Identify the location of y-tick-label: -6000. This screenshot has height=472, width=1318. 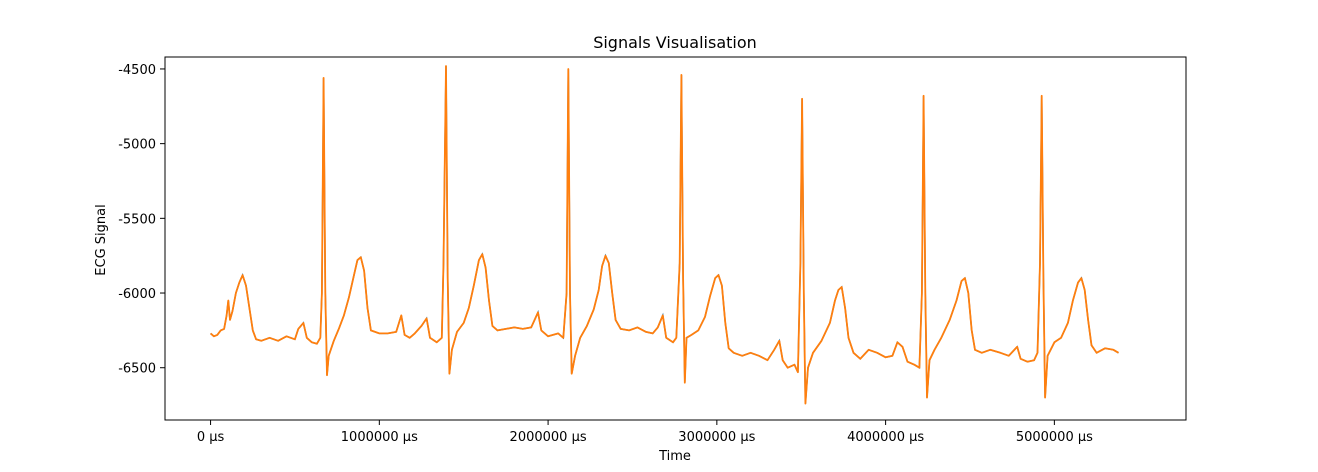
(137, 294).